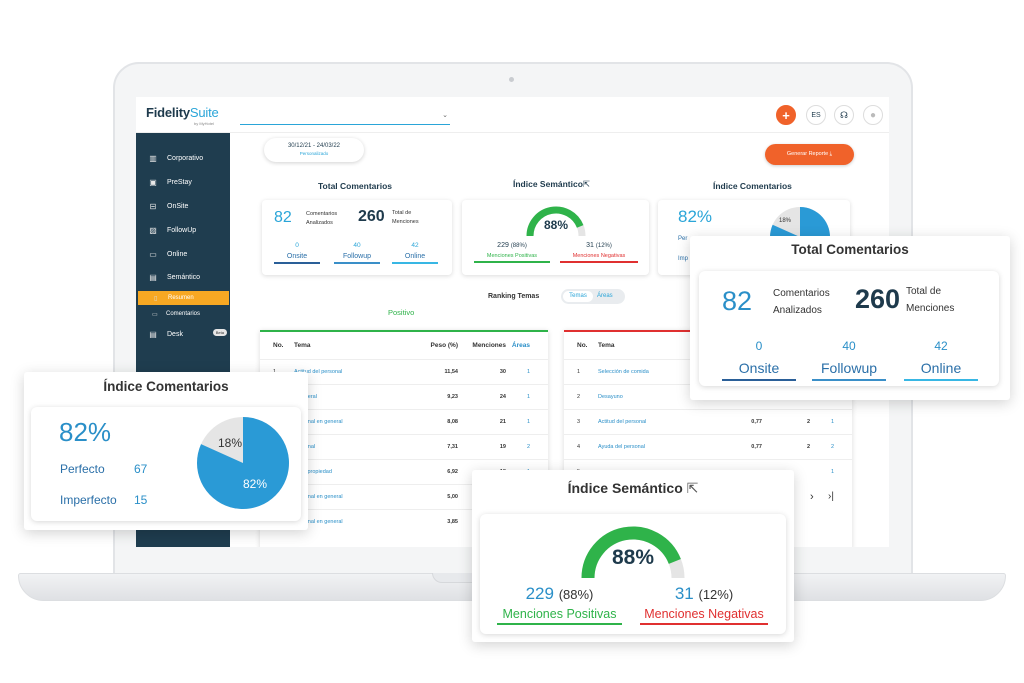  Describe the element at coordinates (623, 372) in the screenshot. I see `row-tema: Selección de comida` at that location.